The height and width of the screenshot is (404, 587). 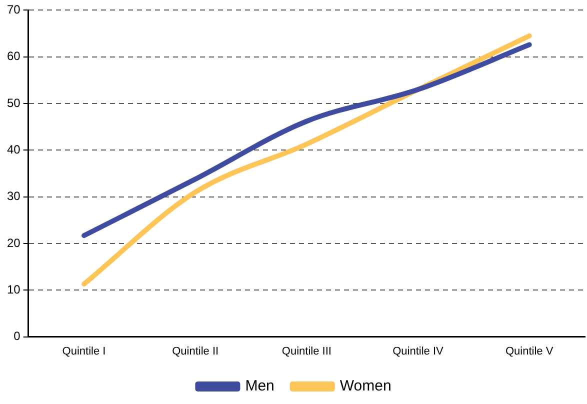 What do you see at coordinates (17, 336) in the screenshot?
I see `y-tick-label: 0` at bounding box center [17, 336].